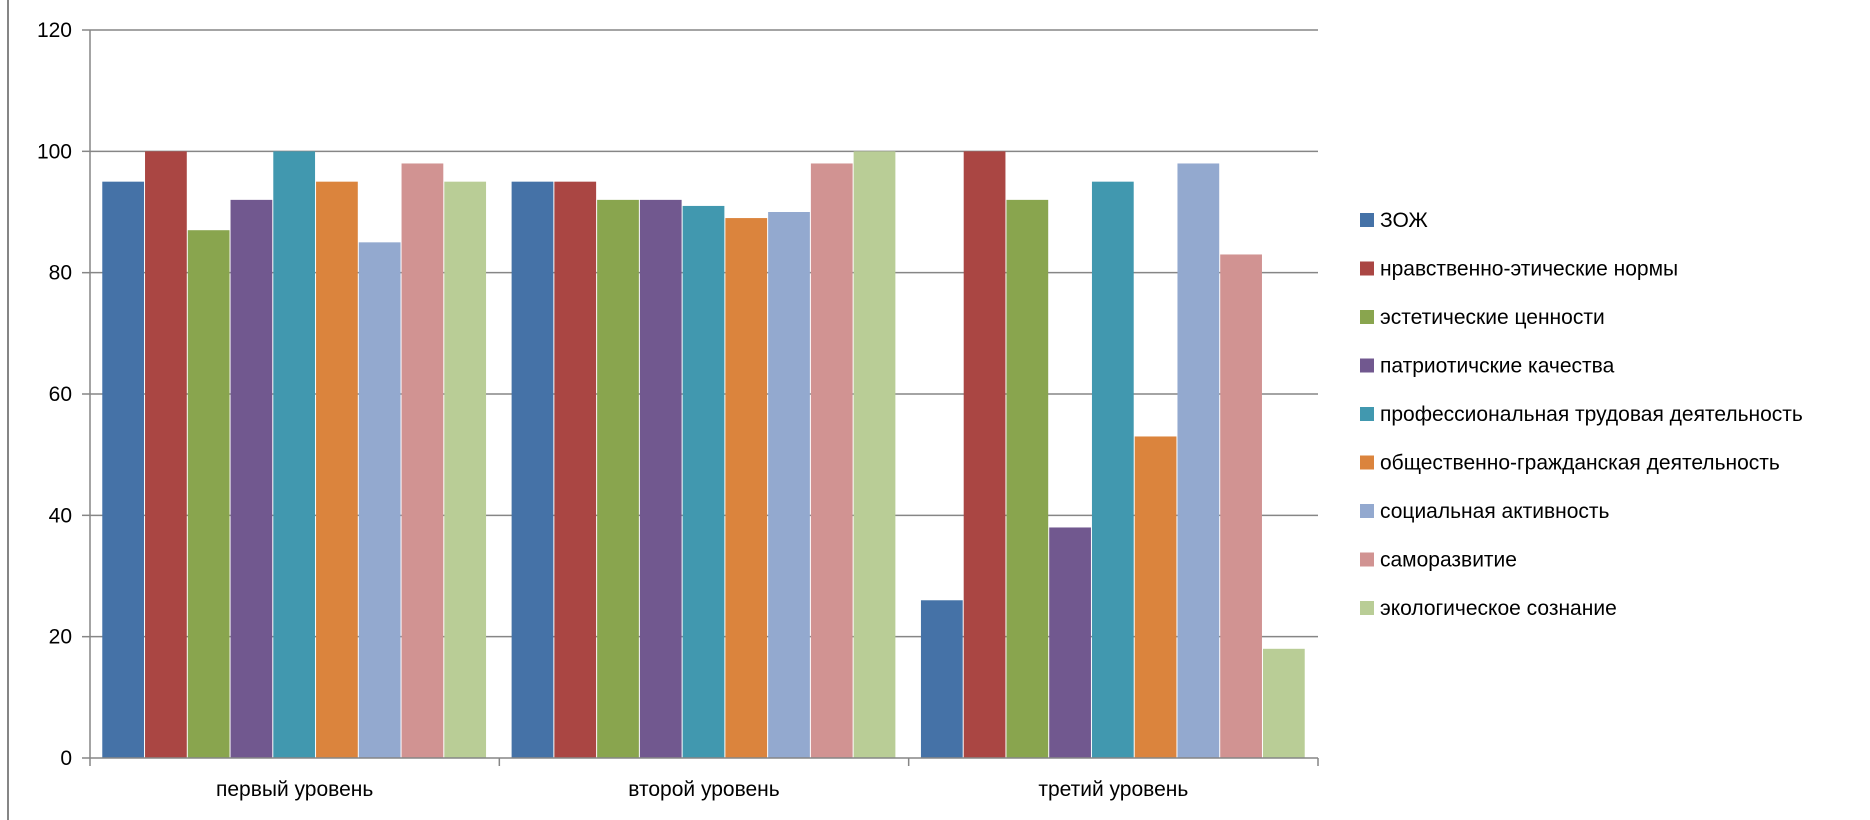  I want to click on y-tick-label: 60, so click(60, 394).